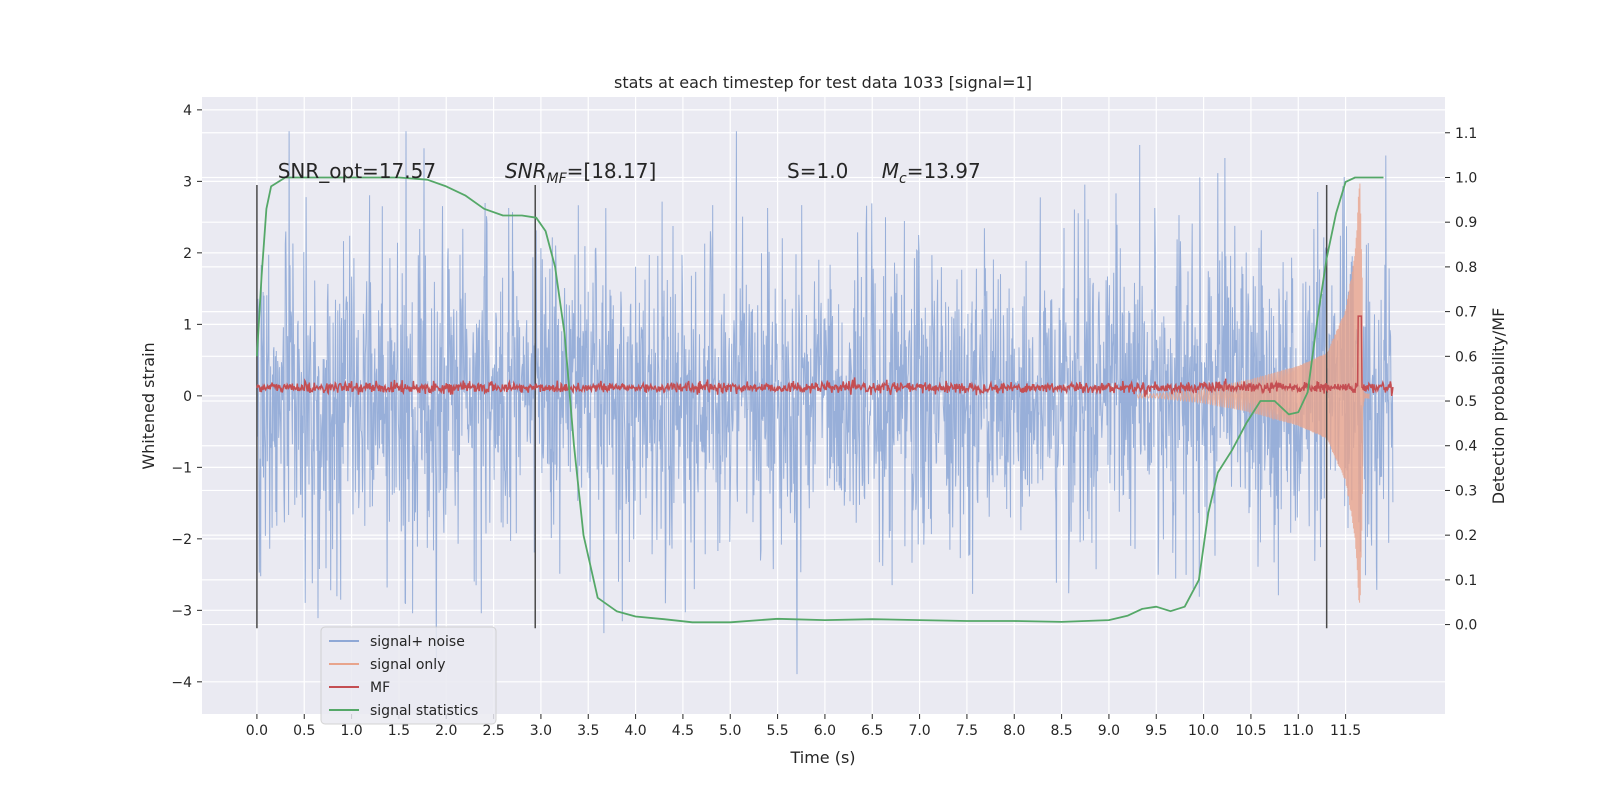 The height and width of the screenshot is (804, 1600). I want to click on x-tick-label: 9.0, so click(1109, 731).